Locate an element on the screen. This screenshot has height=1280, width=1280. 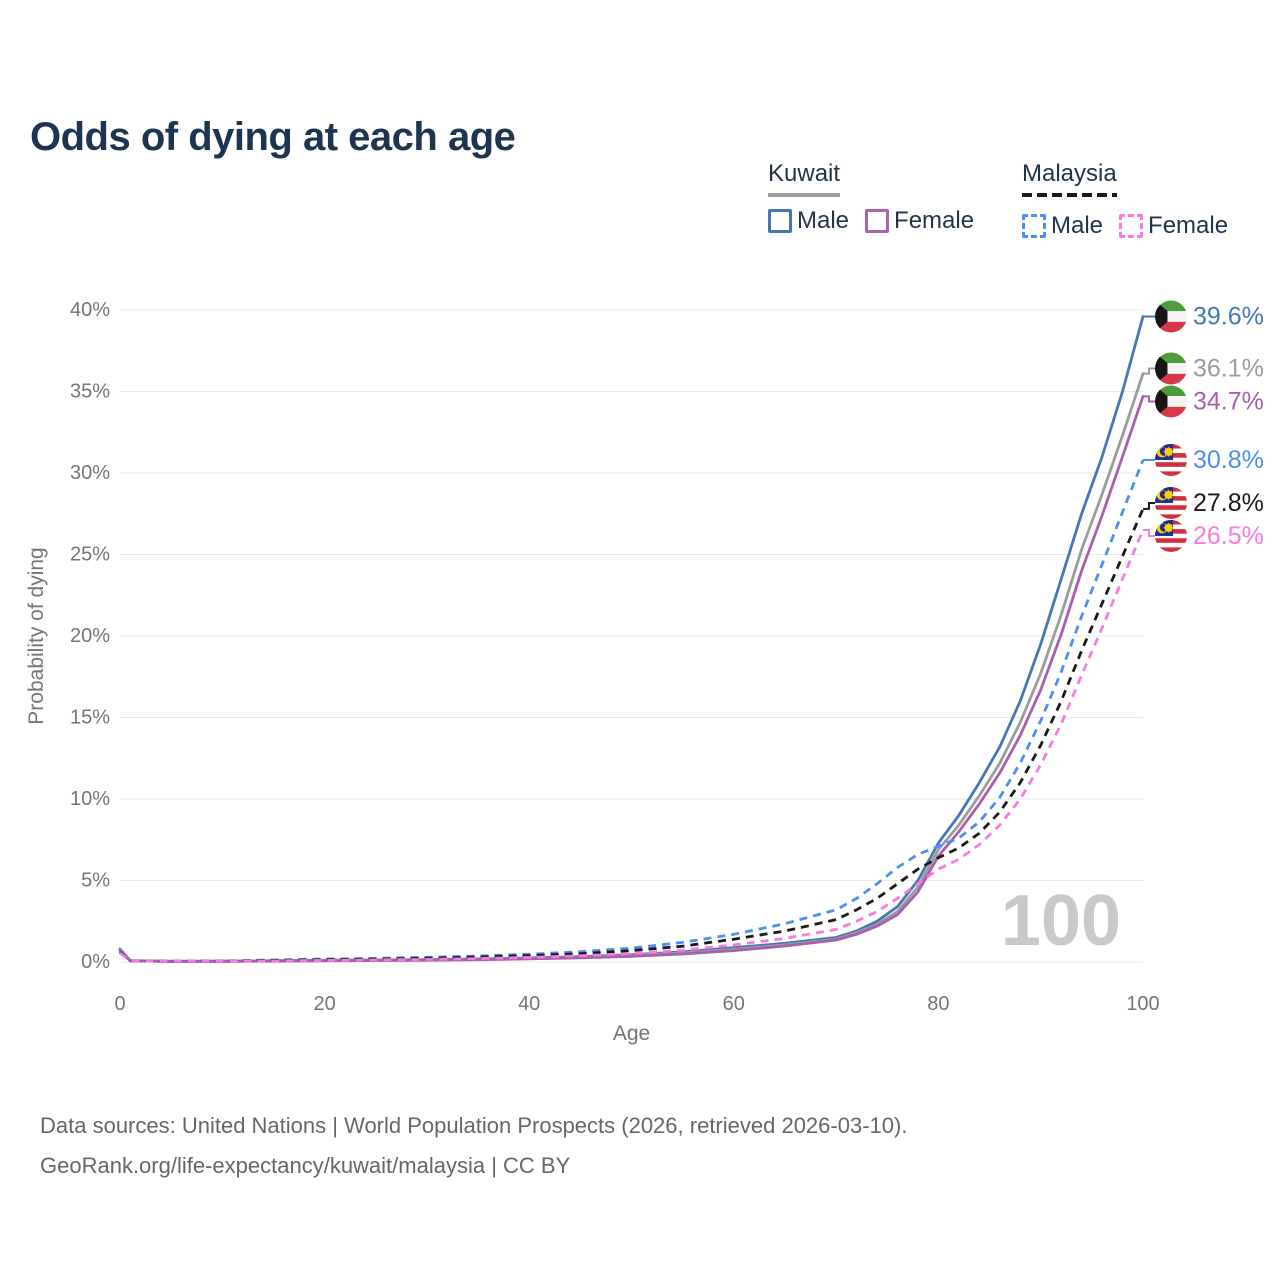
end-label-kuwait-male: 39.6% is located at coordinates (1228, 317).